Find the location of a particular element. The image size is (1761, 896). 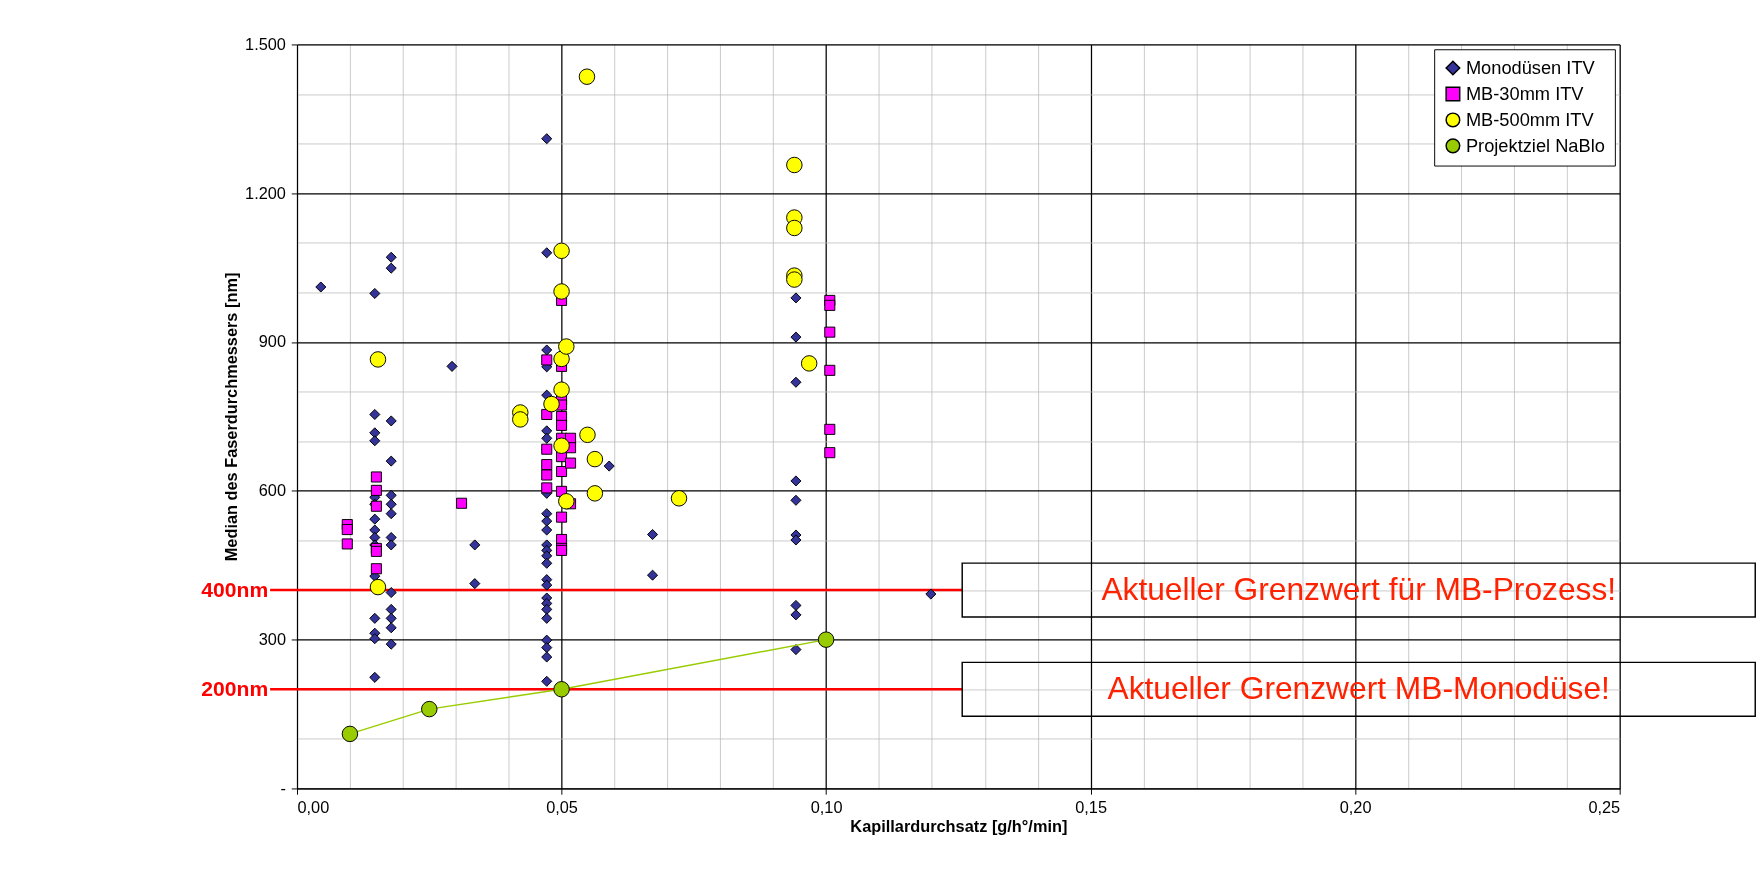

x-tick-label: 0,05 is located at coordinates (562, 806).